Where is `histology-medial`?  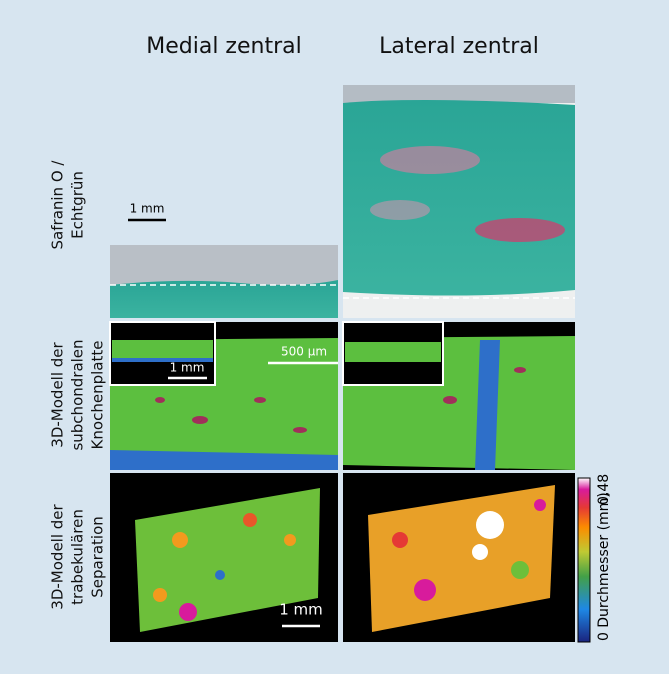
histology-medial is located at coordinates (224, 281).